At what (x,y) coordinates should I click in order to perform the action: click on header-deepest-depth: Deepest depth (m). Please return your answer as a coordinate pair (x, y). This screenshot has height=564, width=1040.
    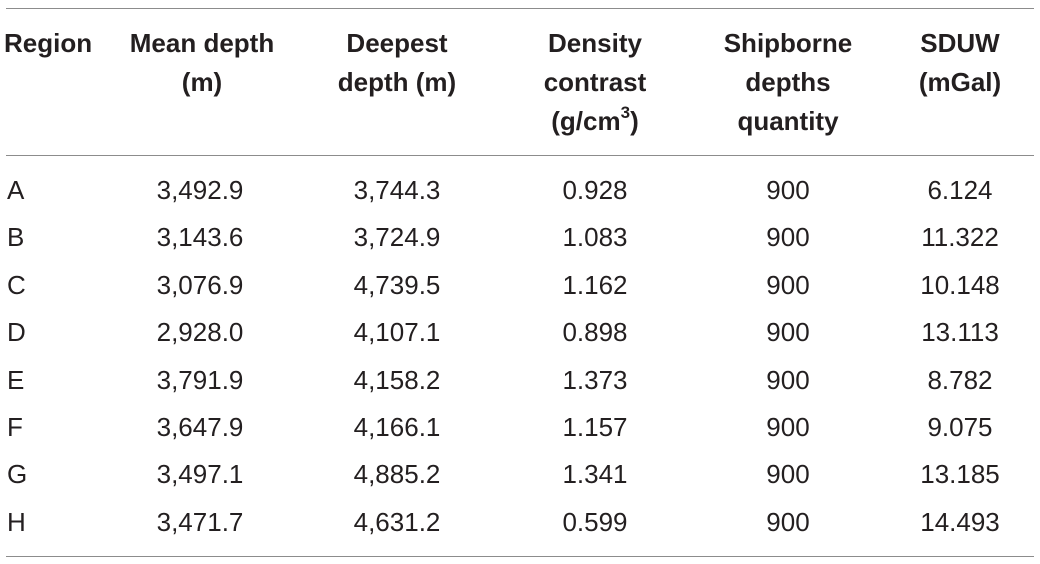
    Looking at the image, I should click on (397, 62).